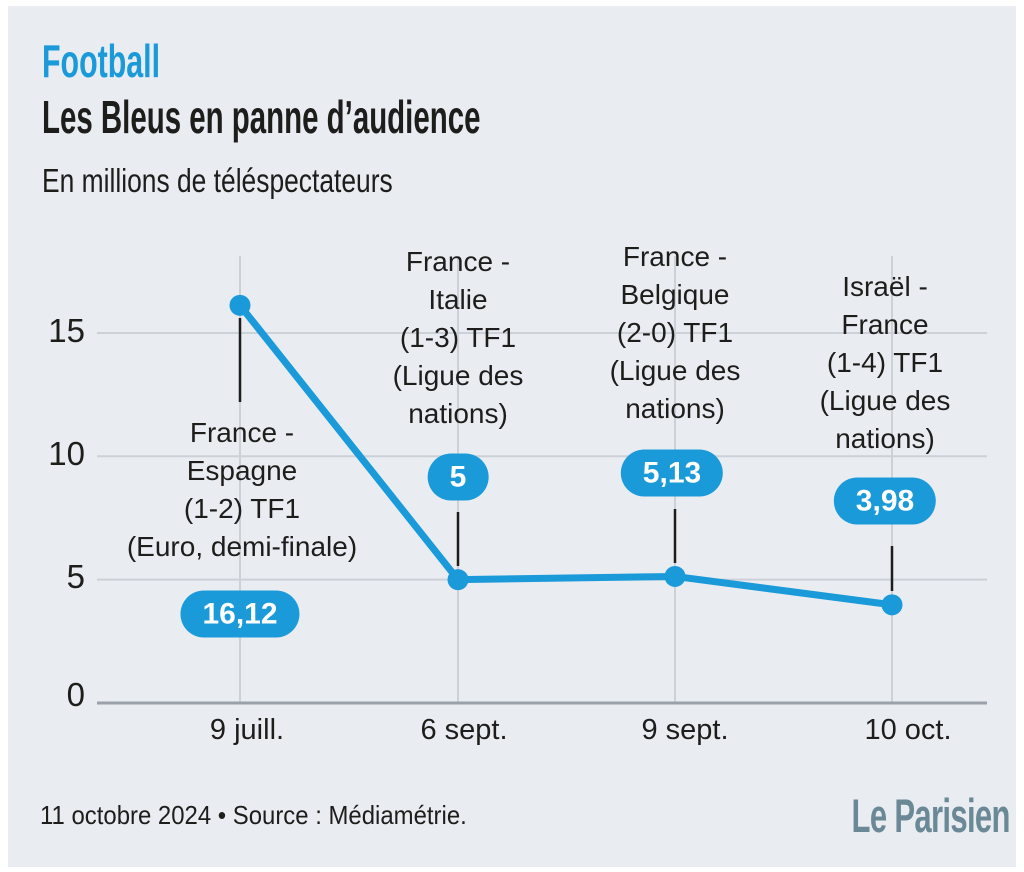  I want to click on le-parisien-logo: Le Parisien, so click(931, 815).